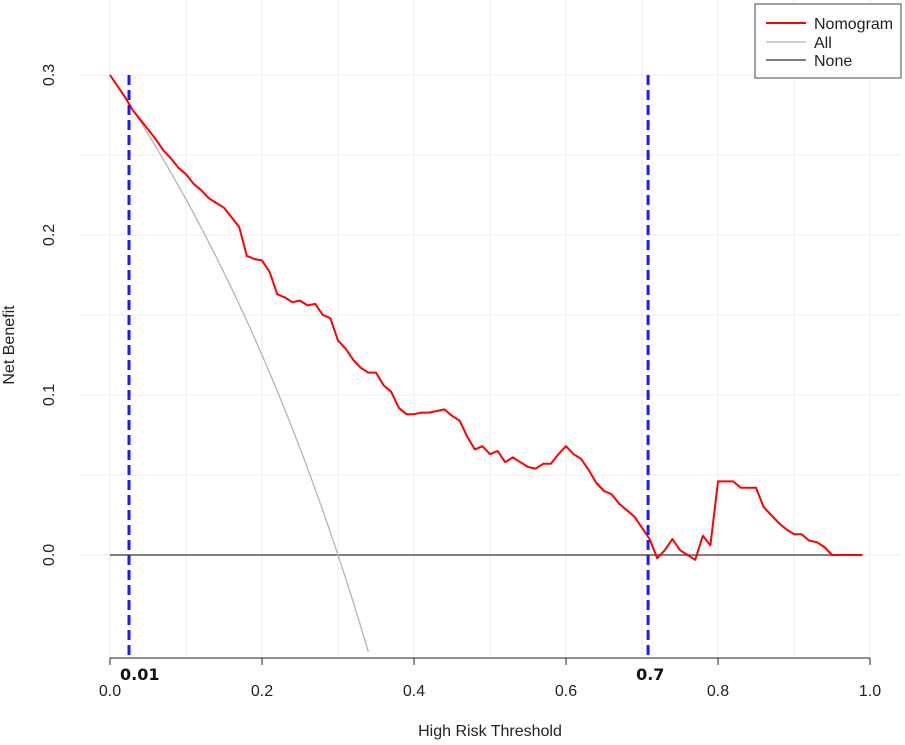 This screenshot has width=905, height=745. I want to click on x-axis-title: High Risk Threshold, so click(490, 731).